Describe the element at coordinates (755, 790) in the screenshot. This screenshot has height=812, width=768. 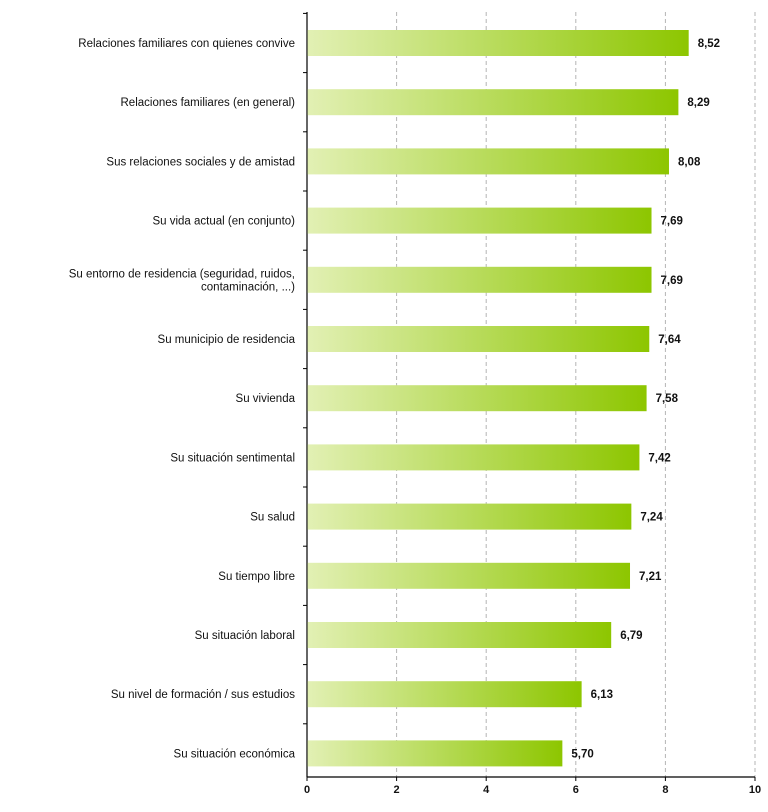
I see `x-tick-label: 10` at that location.